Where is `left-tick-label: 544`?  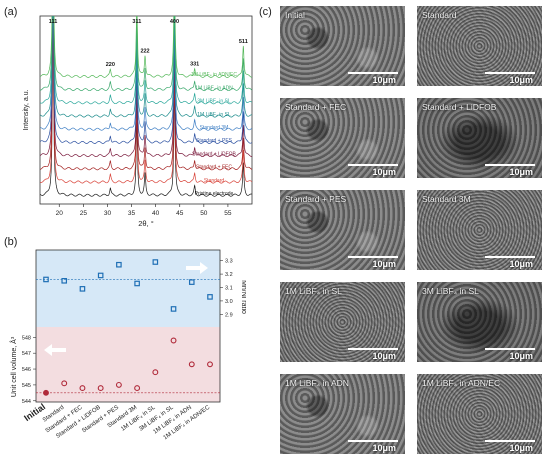
left-tick-label: 544 is located at coordinates (26, 402).